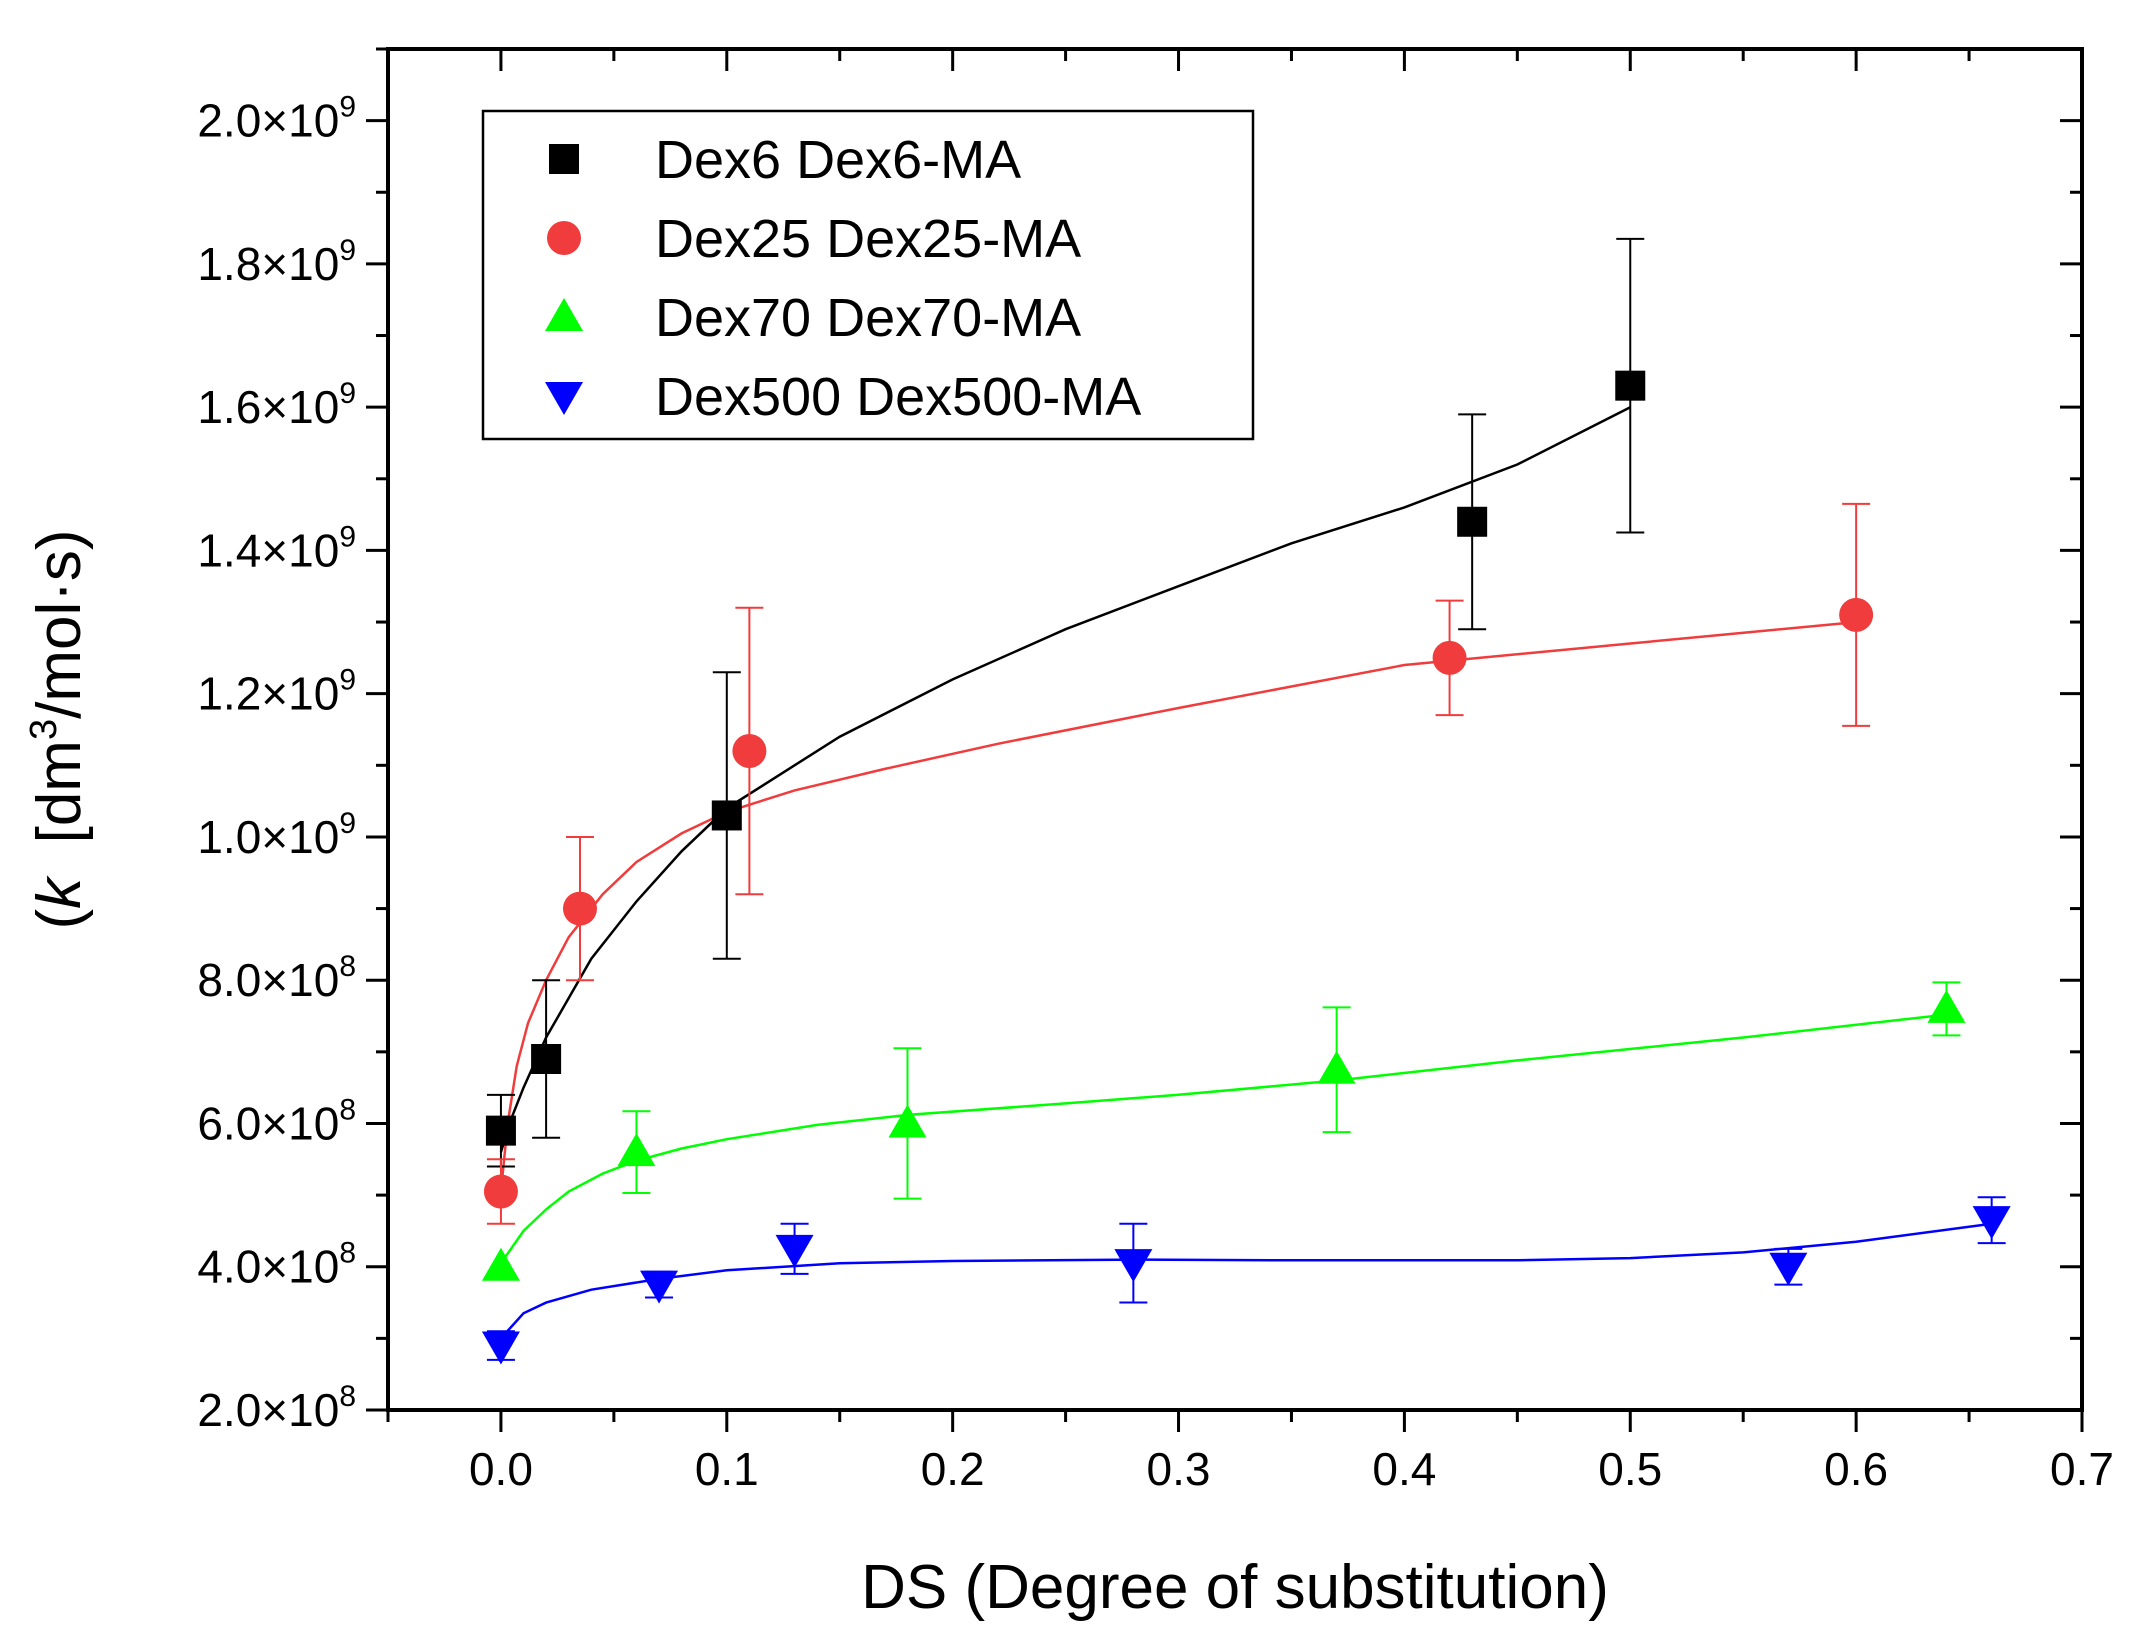 This screenshot has height=1637, width=2136. I want to click on legend-label: Dex70 Dex70-MA, so click(868, 318).